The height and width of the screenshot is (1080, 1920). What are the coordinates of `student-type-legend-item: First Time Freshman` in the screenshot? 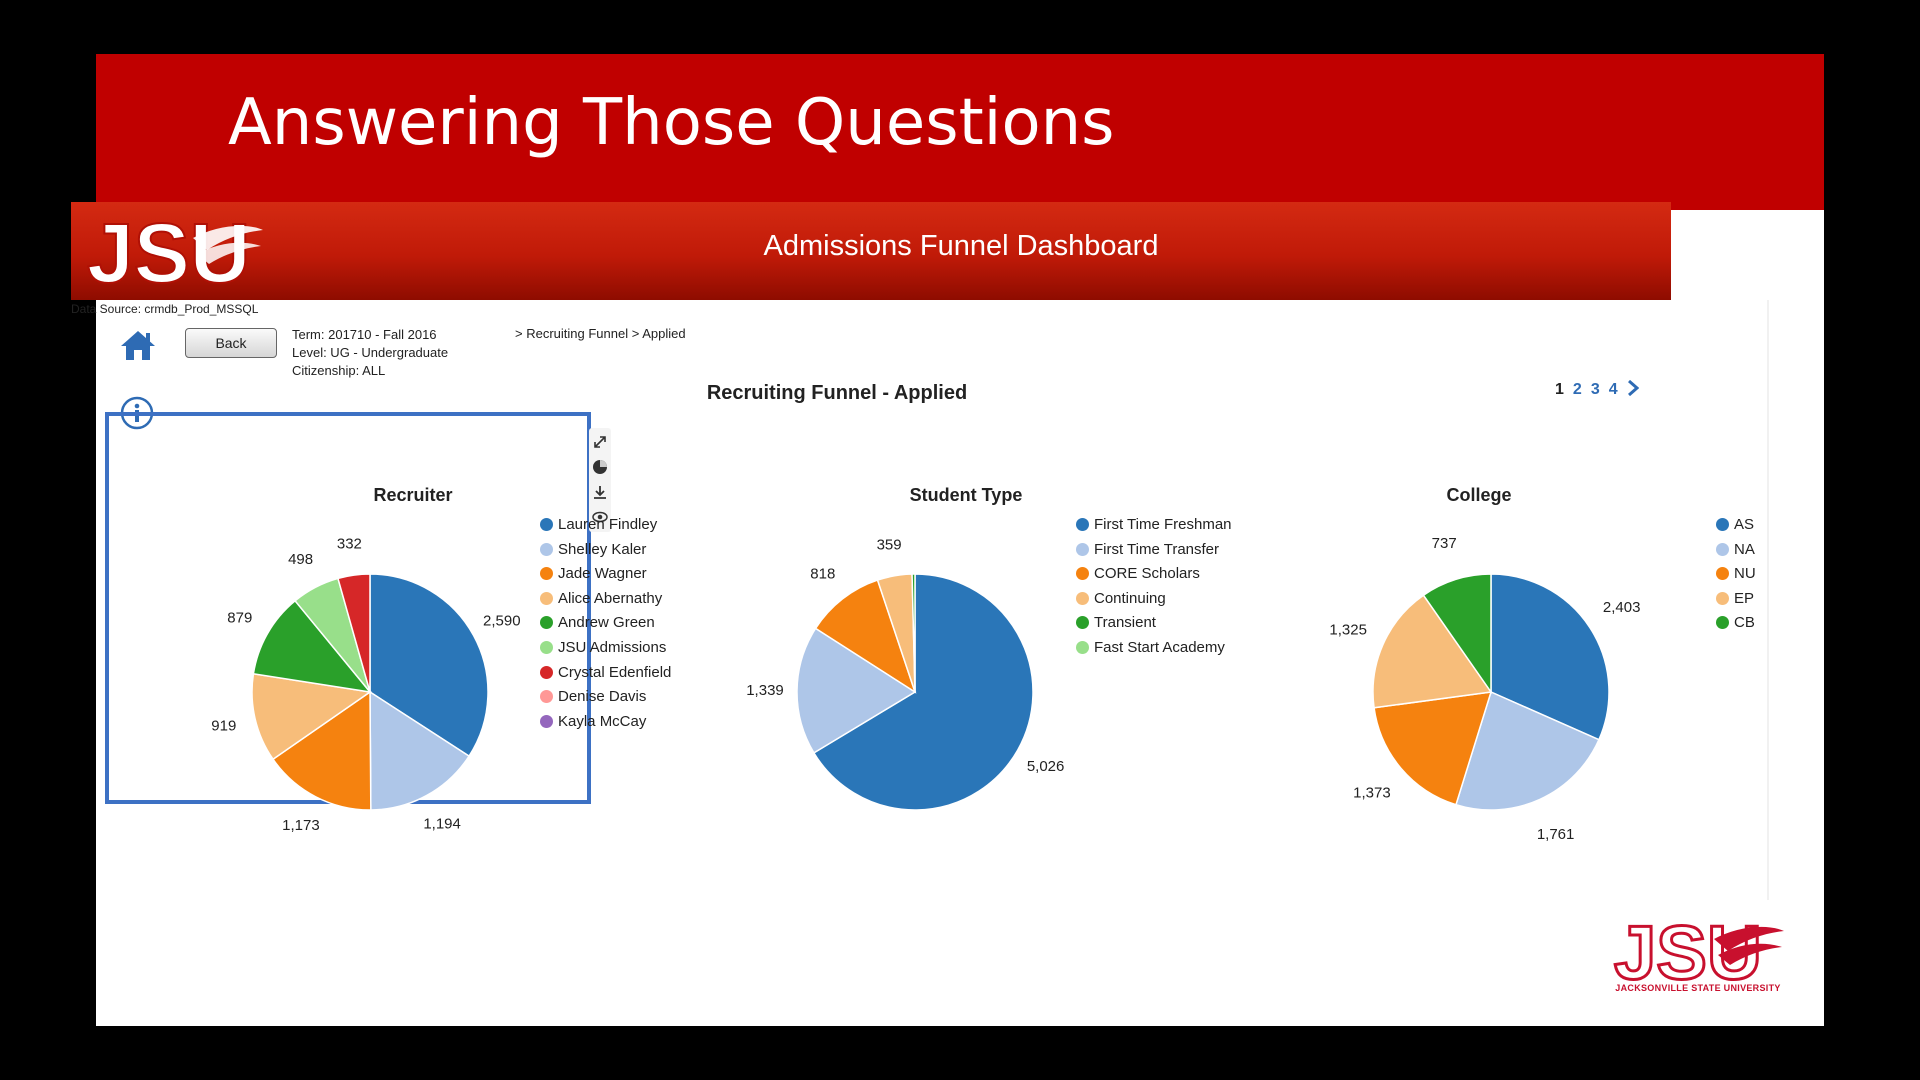 It's located at (1154, 525).